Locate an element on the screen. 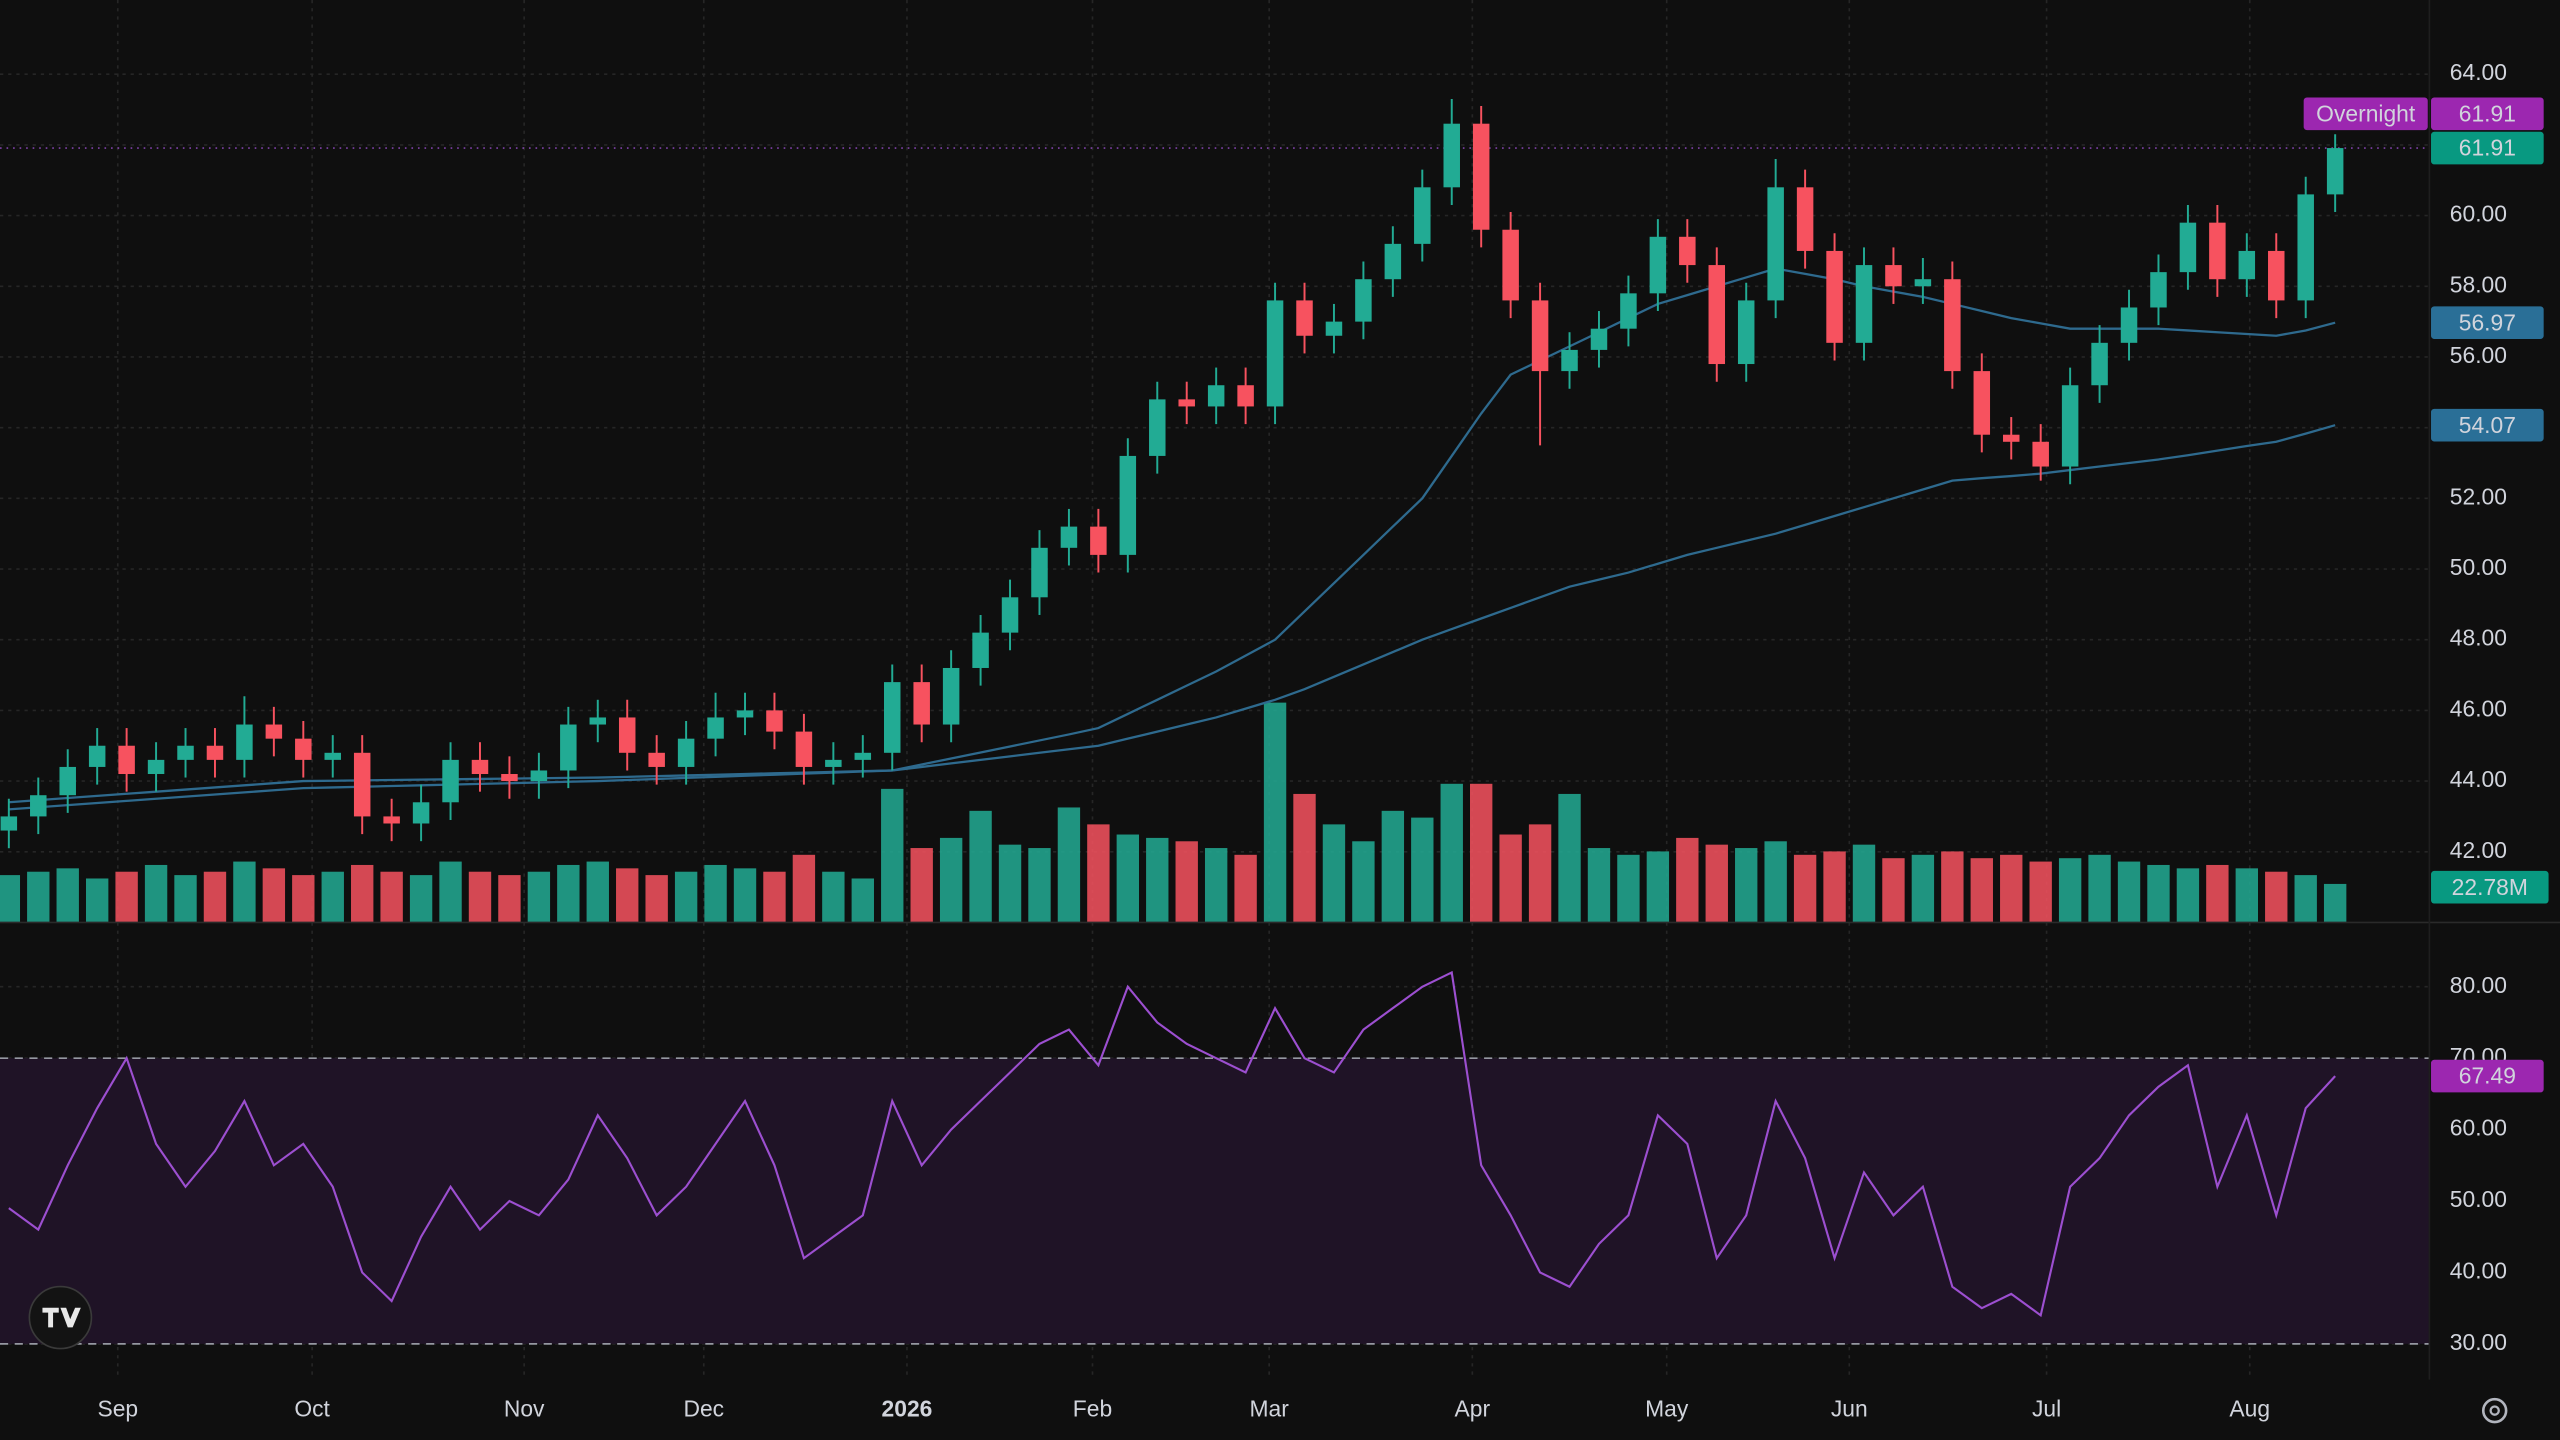 The image size is (2560, 1440). logo-mark is located at coordinates (61, 1317).